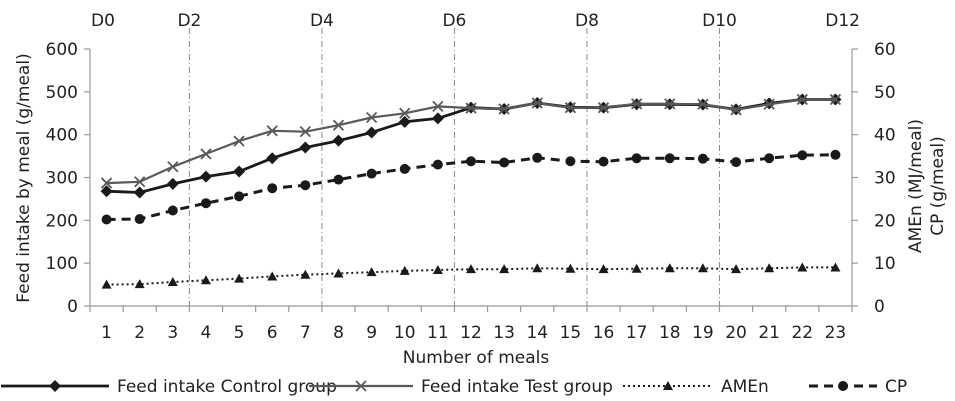 Image resolution: width=955 pixels, height=401 pixels. What do you see at coordinates (227, 387) in the screenshot?
I see `legend-label: Feed intake Control group` at bounding box center [227, 387].